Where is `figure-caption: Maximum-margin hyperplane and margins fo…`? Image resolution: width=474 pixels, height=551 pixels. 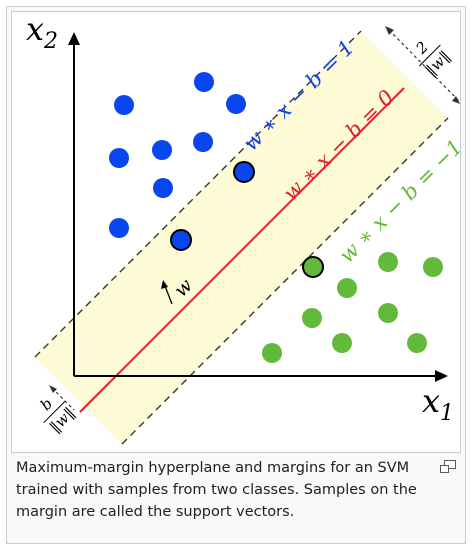
figure-caption: Maximum-margin hyperplane and margins fo… is located at coordinates (216, 490).